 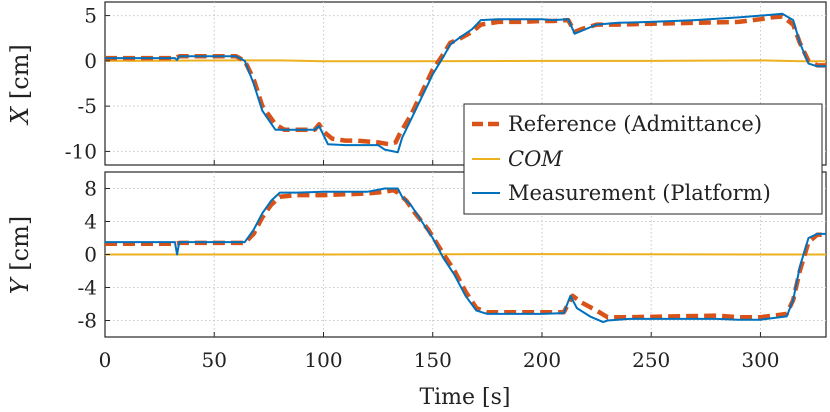 What do you see at coordinates (542, 360) in the screenshot?
I see `x-tick-label: 200` at bounding box center [542, 360].